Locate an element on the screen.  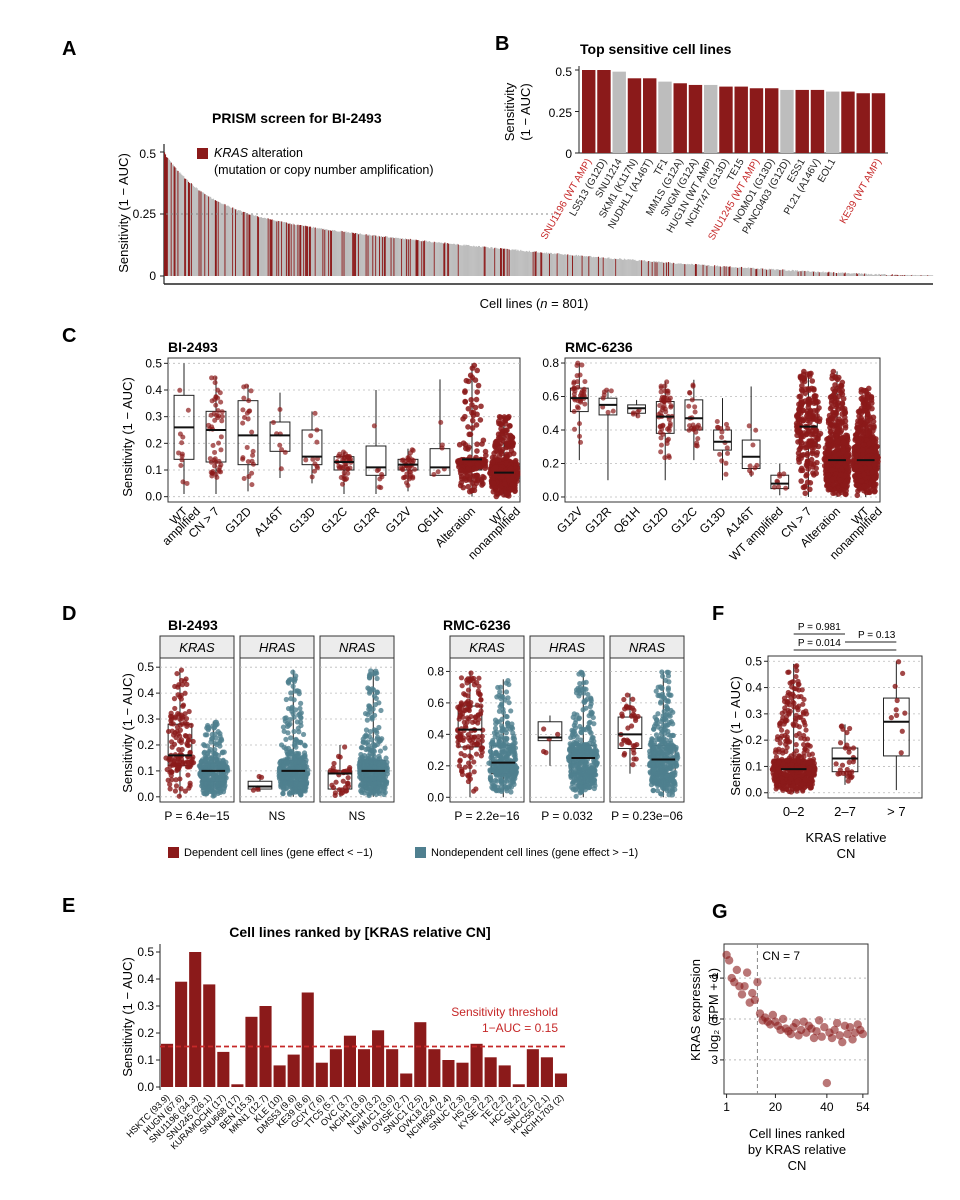
panel-c-ytick-label: 0.8 is located at coordinates (550, 363).